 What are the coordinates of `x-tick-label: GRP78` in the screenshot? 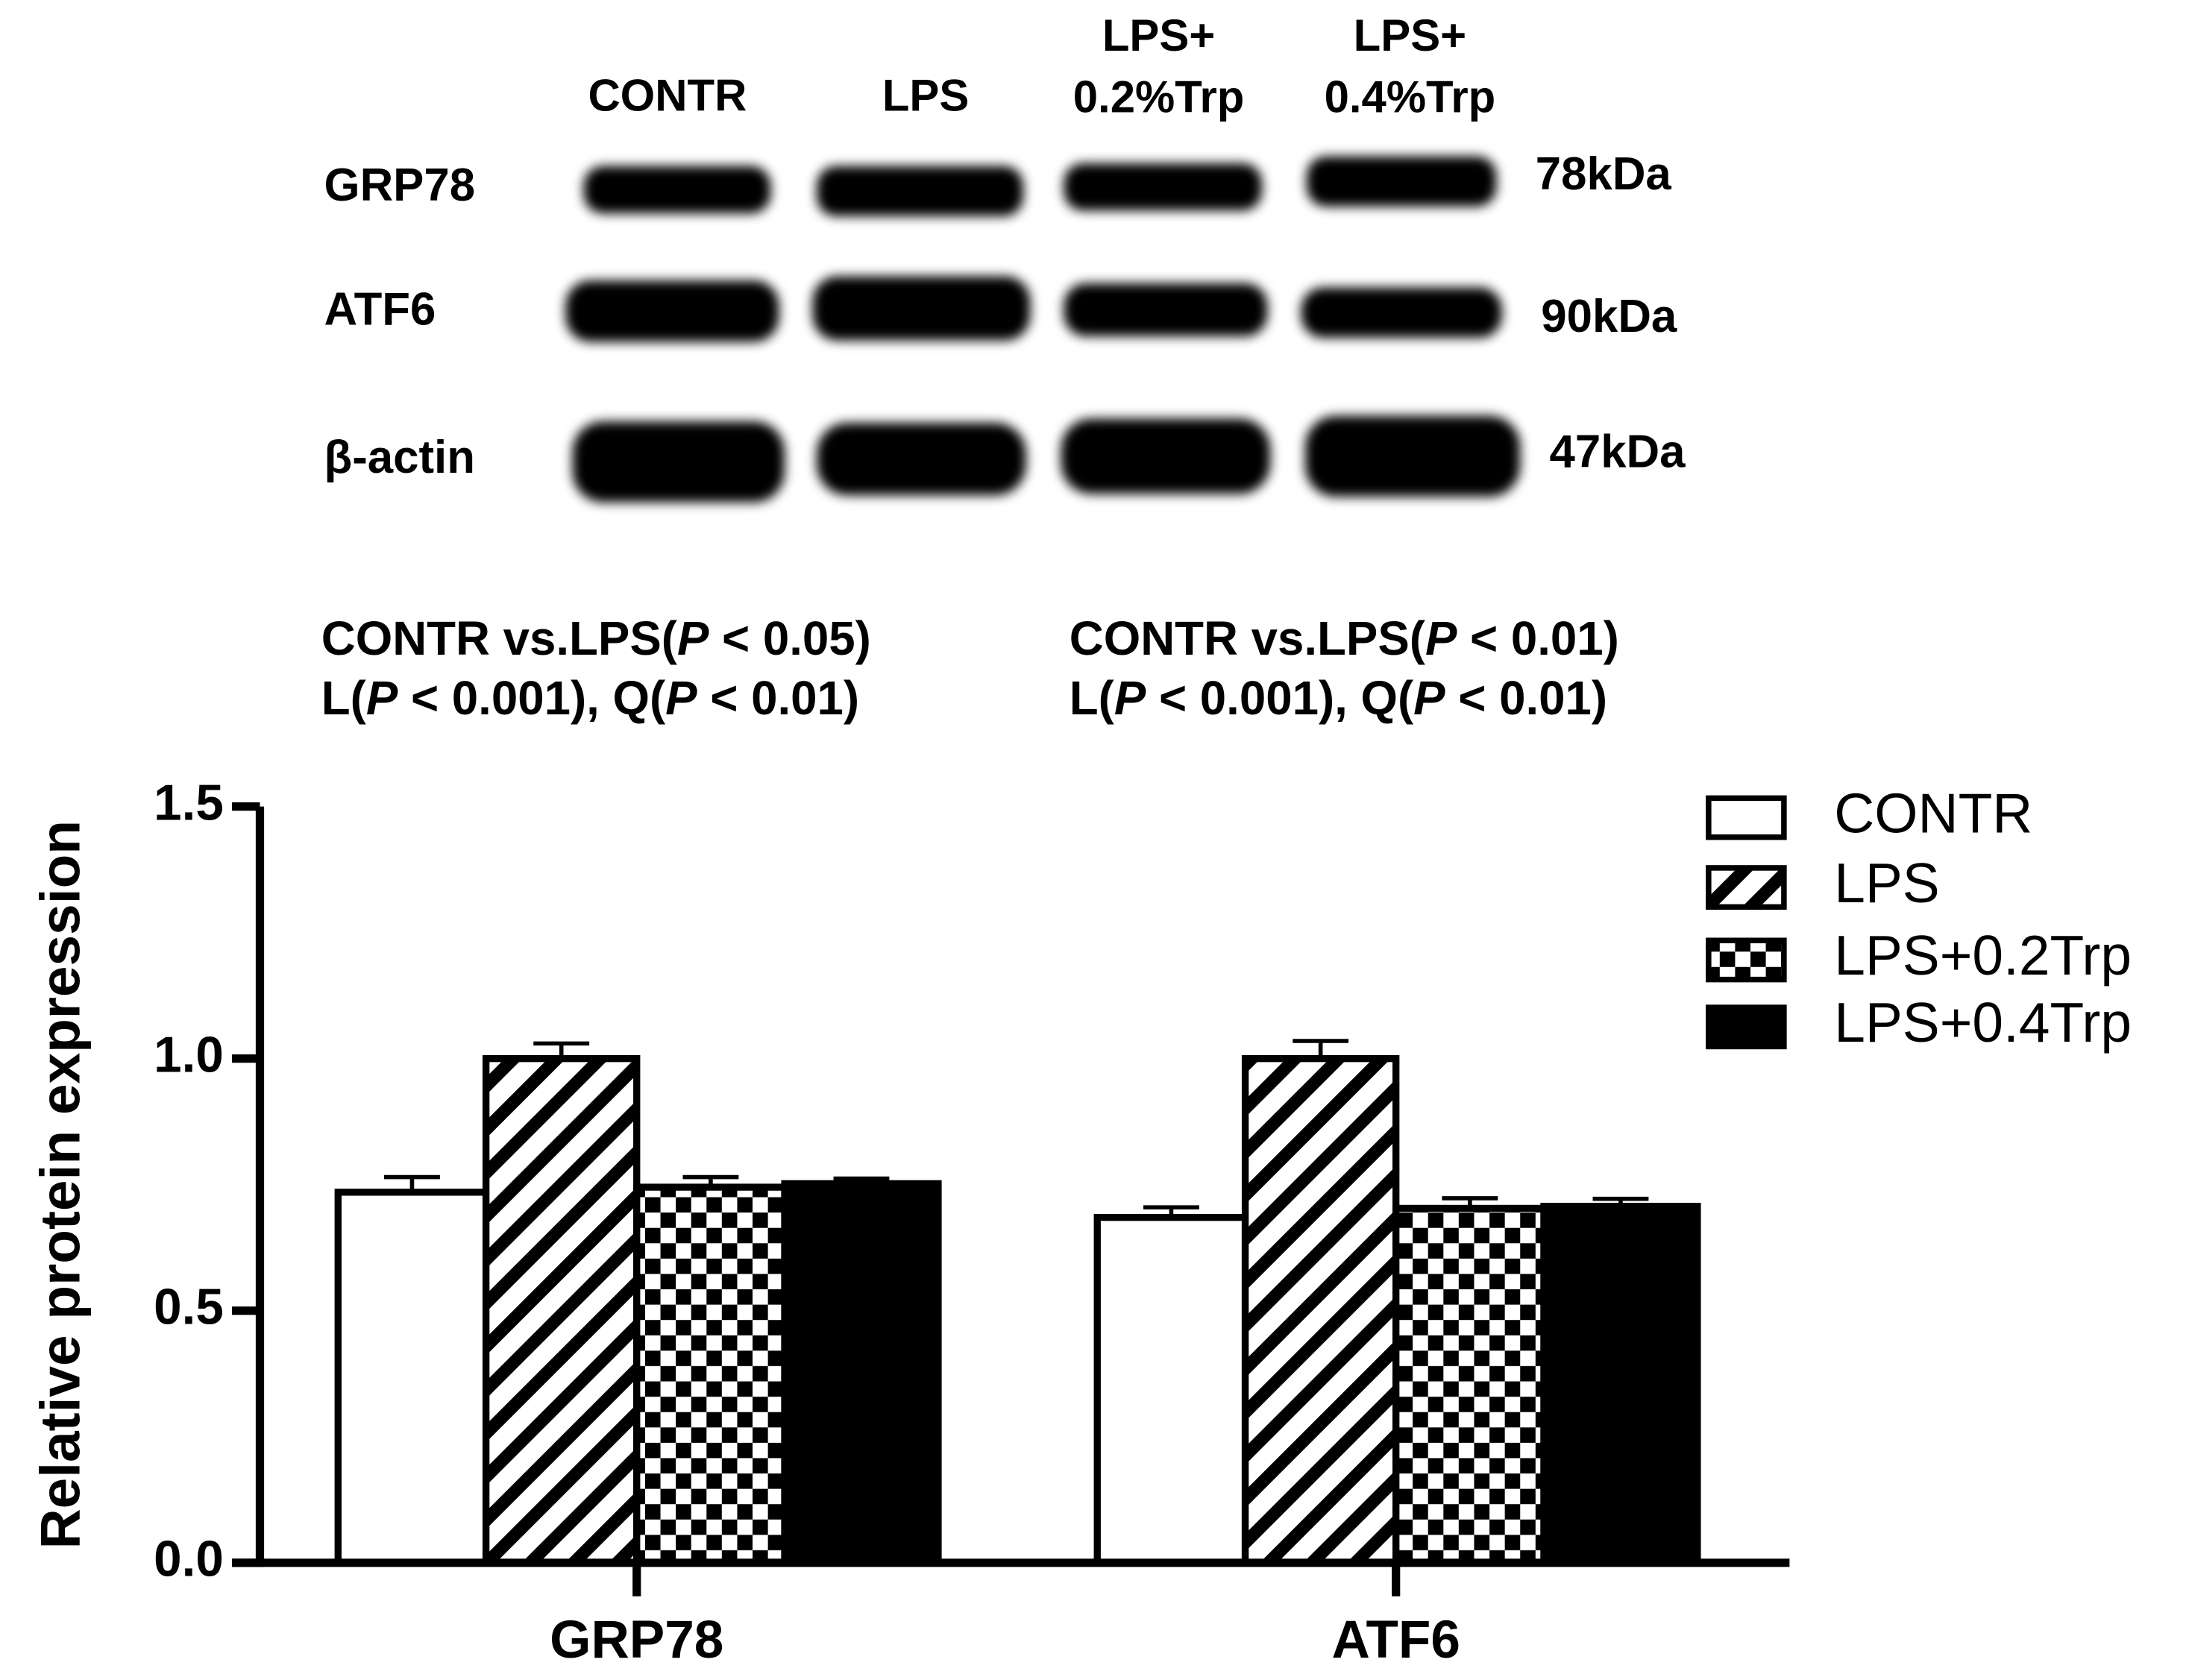 It's located at (636, 1640).